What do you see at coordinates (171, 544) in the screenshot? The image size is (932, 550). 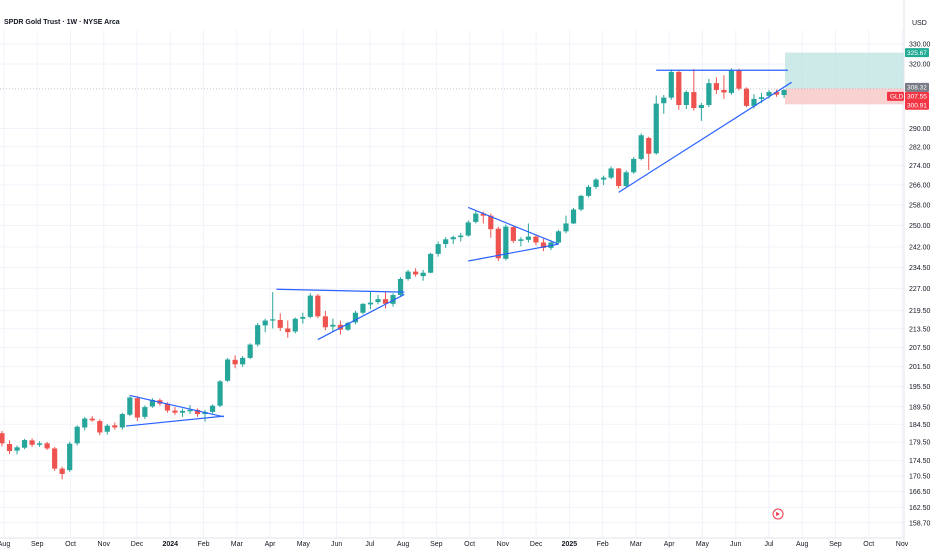 I see `x-tick-label: 2024` at bounding box center [171, 544].